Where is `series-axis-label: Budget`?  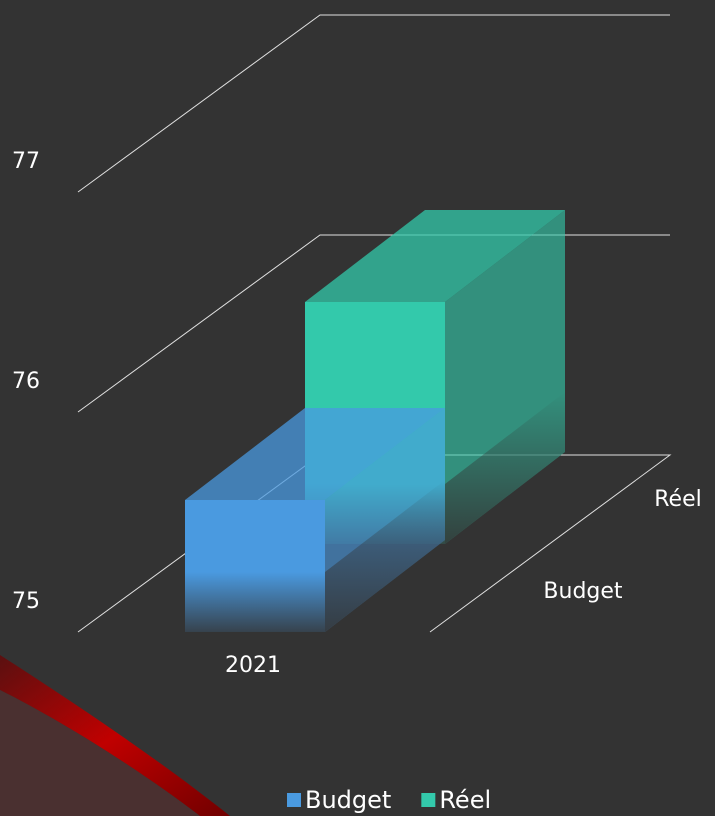
series-axis-label: Budget is located at coordinates (583, 591).